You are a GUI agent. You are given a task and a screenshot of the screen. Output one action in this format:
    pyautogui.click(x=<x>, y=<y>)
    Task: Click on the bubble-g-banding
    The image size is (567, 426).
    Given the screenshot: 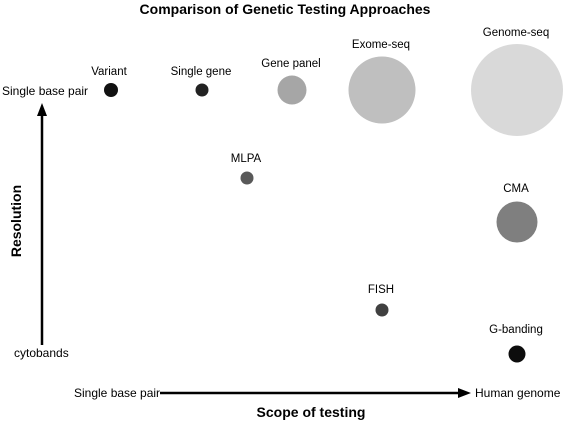 What is the action you would take?
    pyautogui.click(x=517, y=354)
    